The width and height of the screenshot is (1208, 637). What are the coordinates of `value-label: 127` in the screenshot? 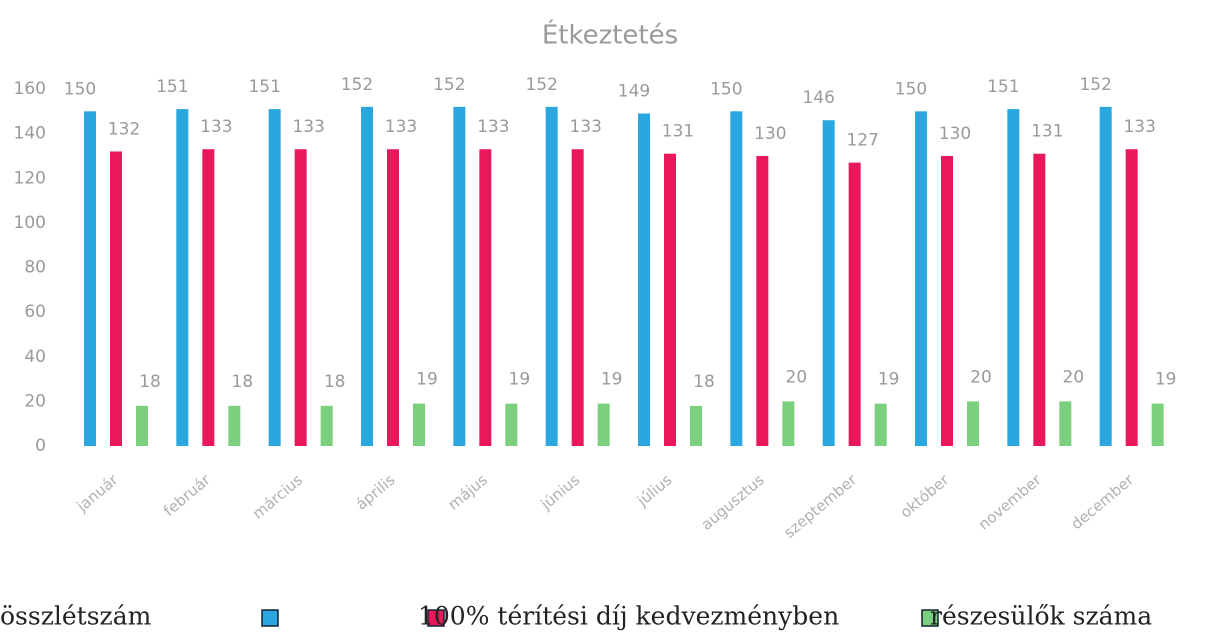 It's located at (862, 141).